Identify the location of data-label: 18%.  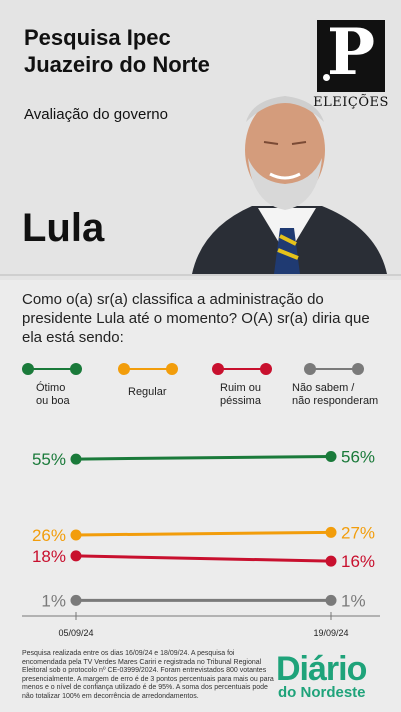
(49, 556).